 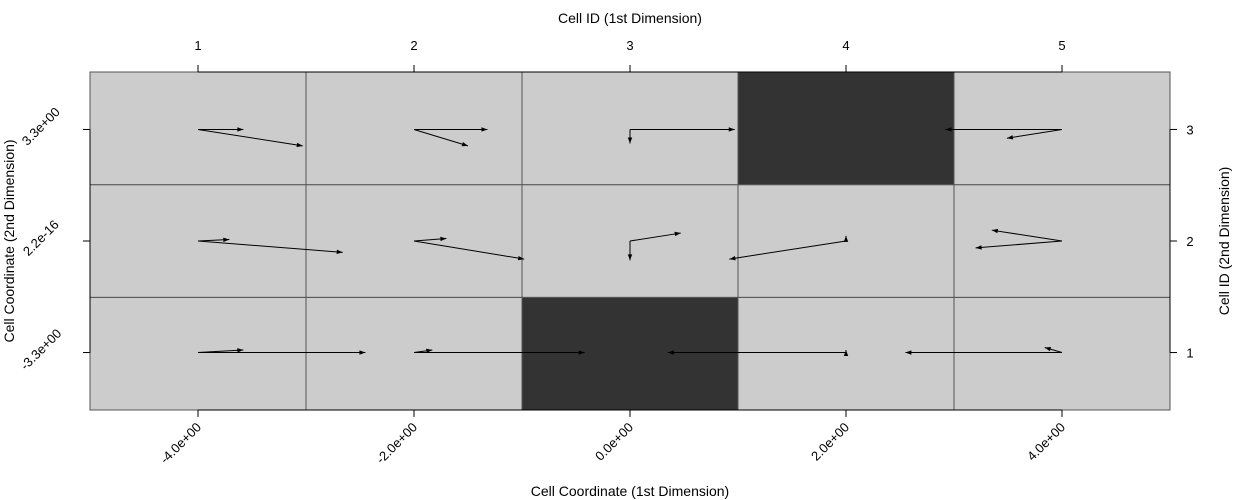 What do you see at coordinates (630, 18) in the screenshot?
I see `top-axis-title: Cell ID (1st Dimension)` at bounding box center [630, 18].